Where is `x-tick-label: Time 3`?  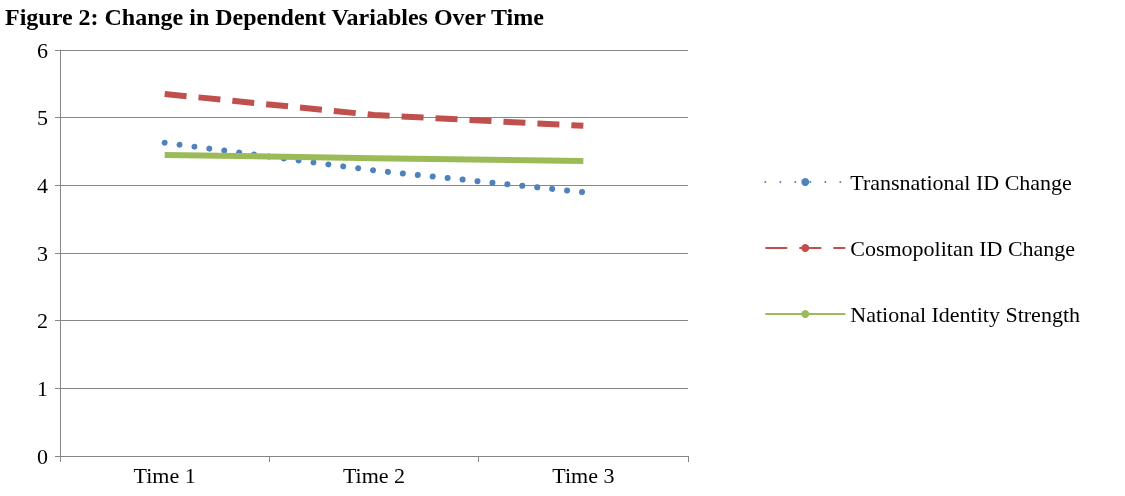
x-tick-label: Time 3 is located at coordinates (583, 475).